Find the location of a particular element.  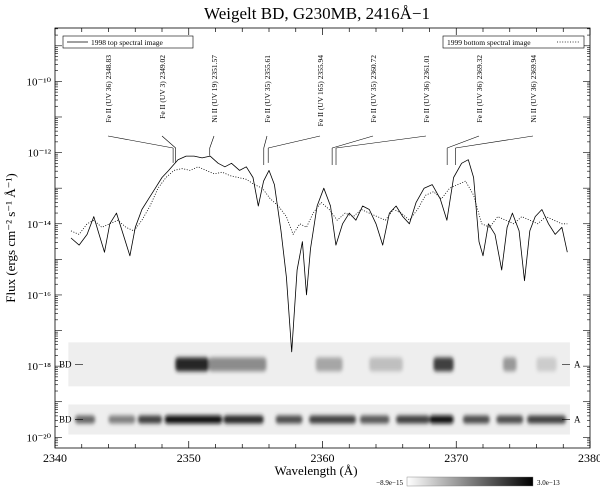

y-tick-label: 10⁻¹⁴ is located at coordinates (39, 225).